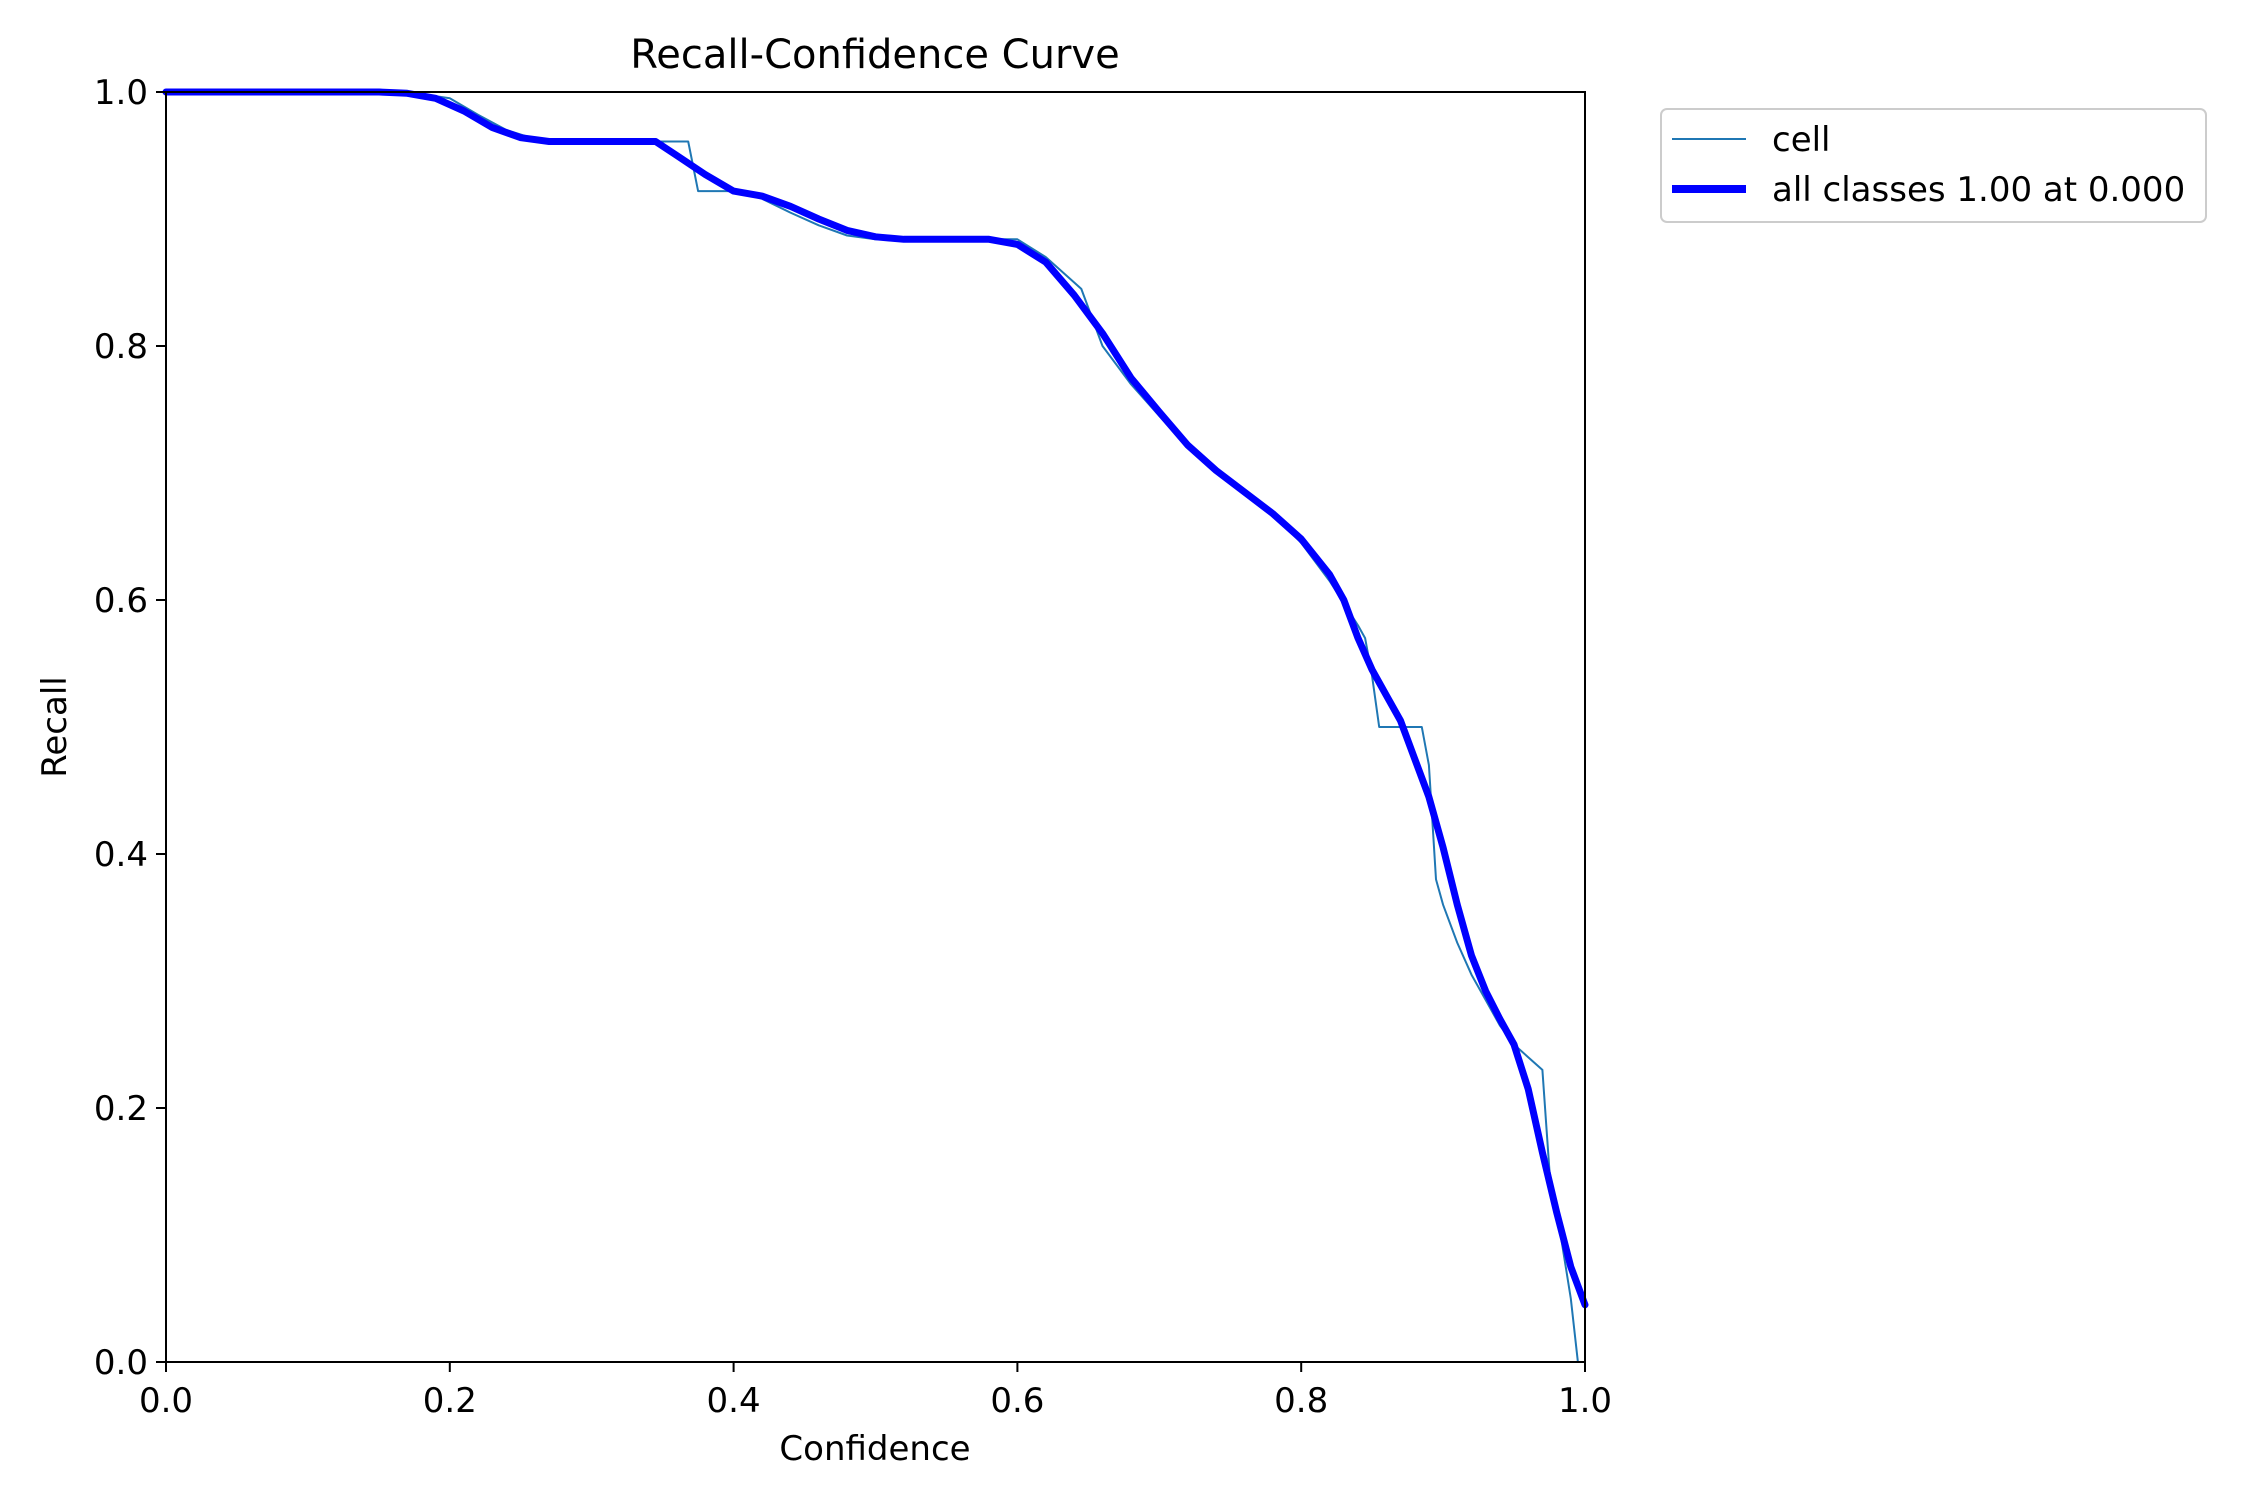 The image size is (2250, 1500). Describe the element at coordinates (1585, 1401) in the screenshot. I see `x-tick-label: 1.0` at that location.